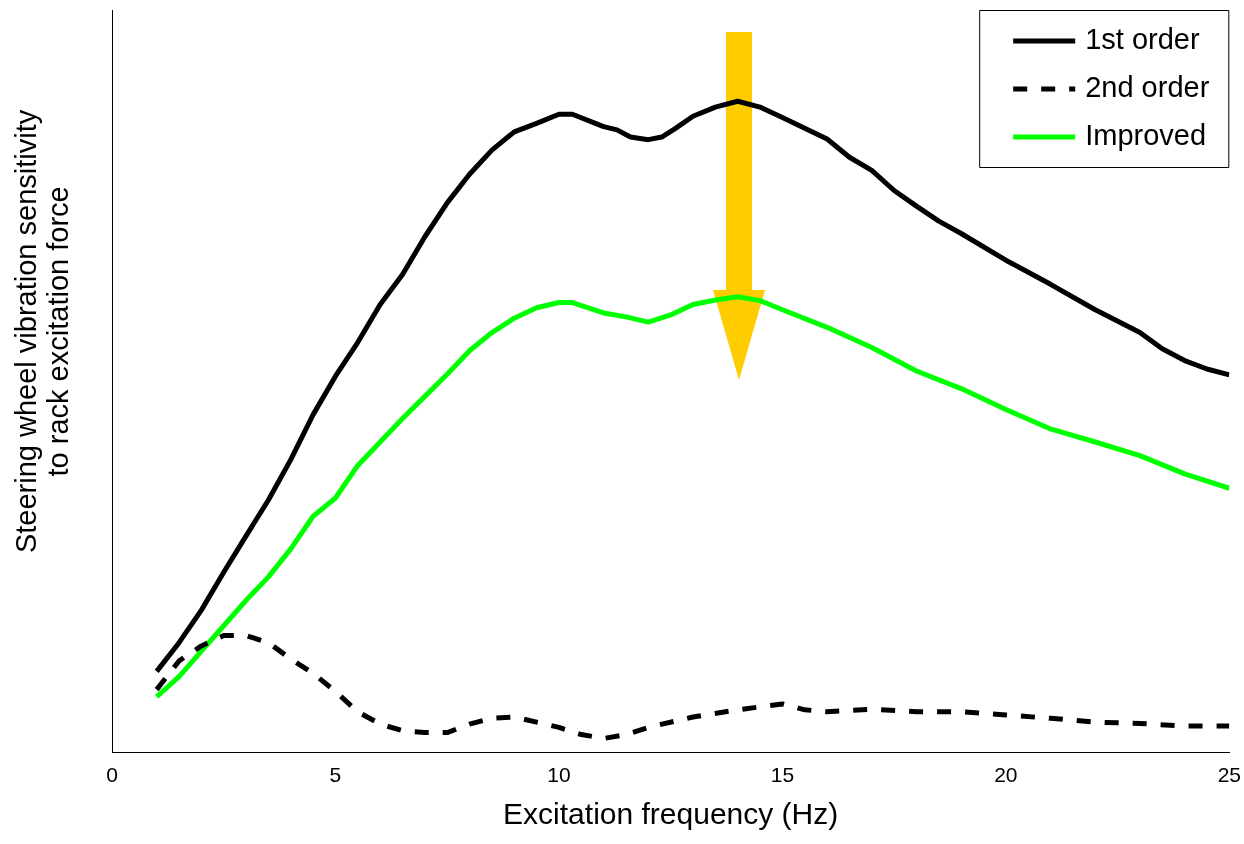  What do you see at coordinates (671, 814) in the screenshot?
I see `x-axis-title: Excitation frequency (Hz)` at bounding box center [671, 814].